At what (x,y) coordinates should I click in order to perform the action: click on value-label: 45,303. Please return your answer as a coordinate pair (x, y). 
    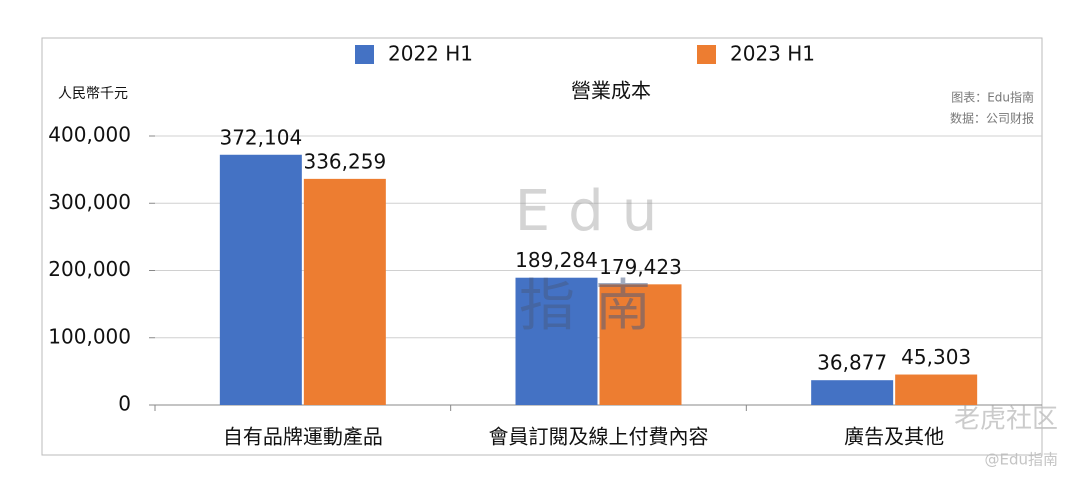
    Looking at the image, I should click on (936, 357).